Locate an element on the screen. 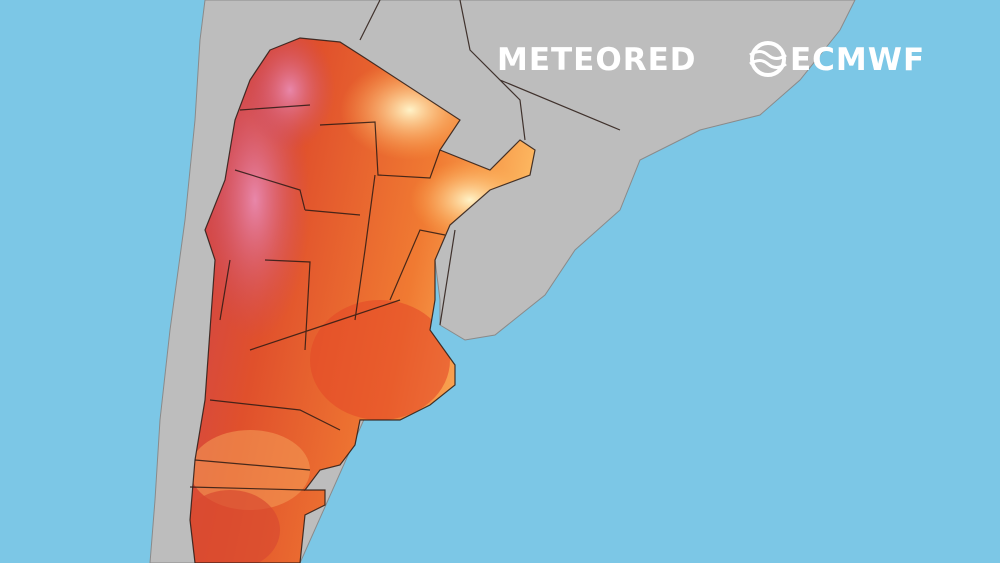  ecmwf-logo: ECMWF is located at coordinates (857, 60).